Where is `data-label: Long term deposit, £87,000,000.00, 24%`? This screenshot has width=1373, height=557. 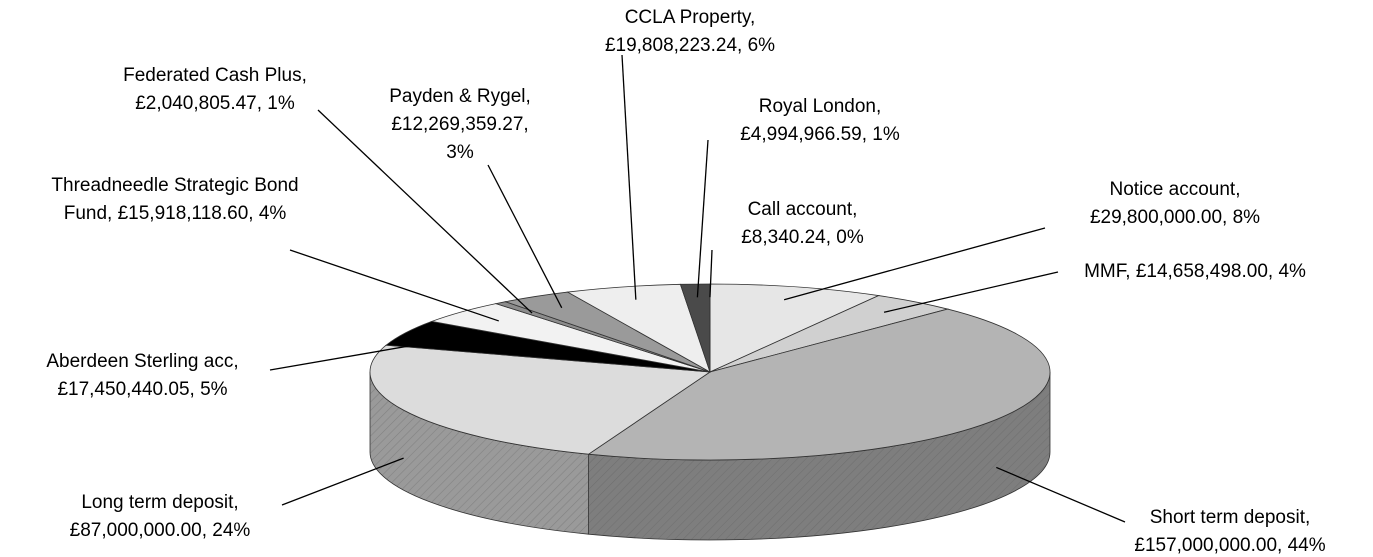
data-label: Long term deposit, £87,000,000.00, 24% is located at coordinates (160, 517).